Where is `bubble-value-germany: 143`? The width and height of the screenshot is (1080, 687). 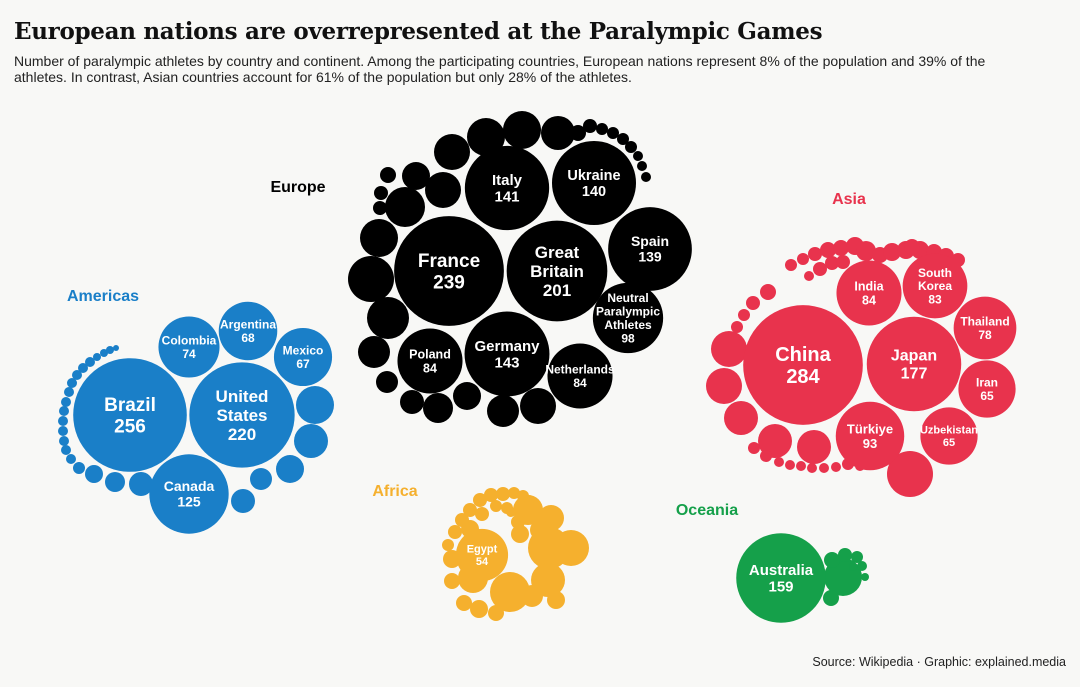
bubble-value-germany: 143 is located at coordinates (506, 363).